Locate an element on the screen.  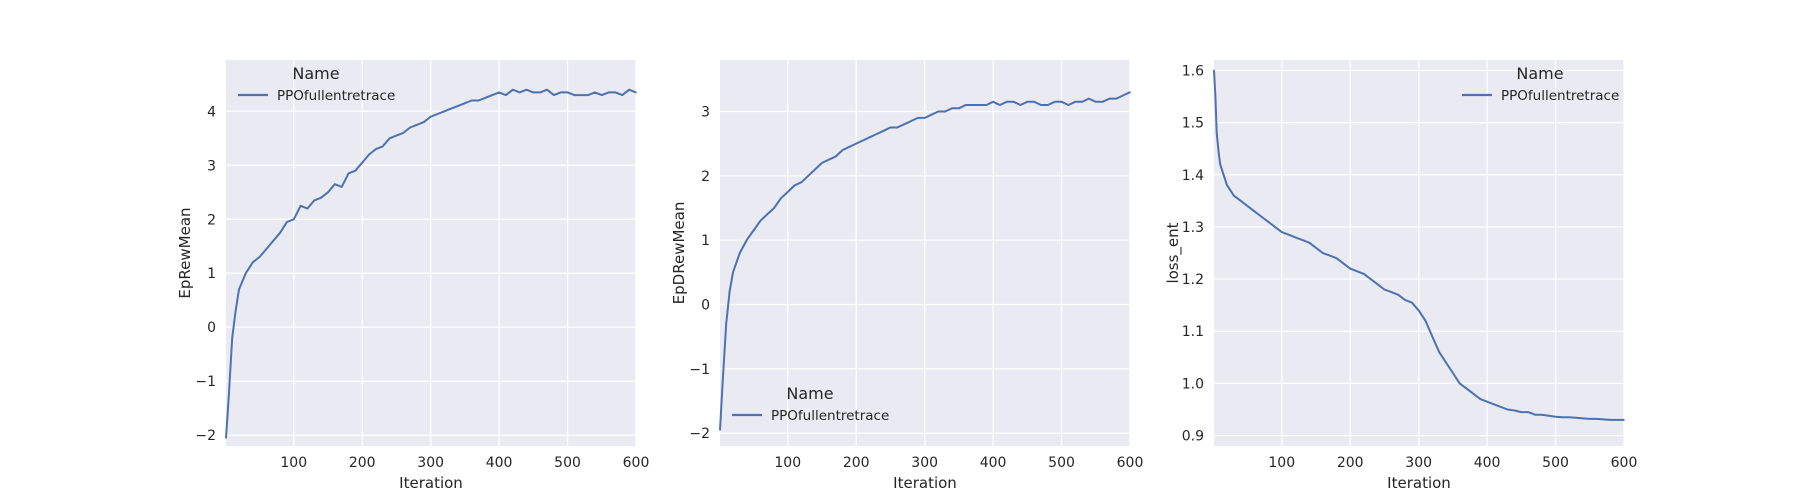
x-tick-label: 300 is located at coordinates (430, 463).